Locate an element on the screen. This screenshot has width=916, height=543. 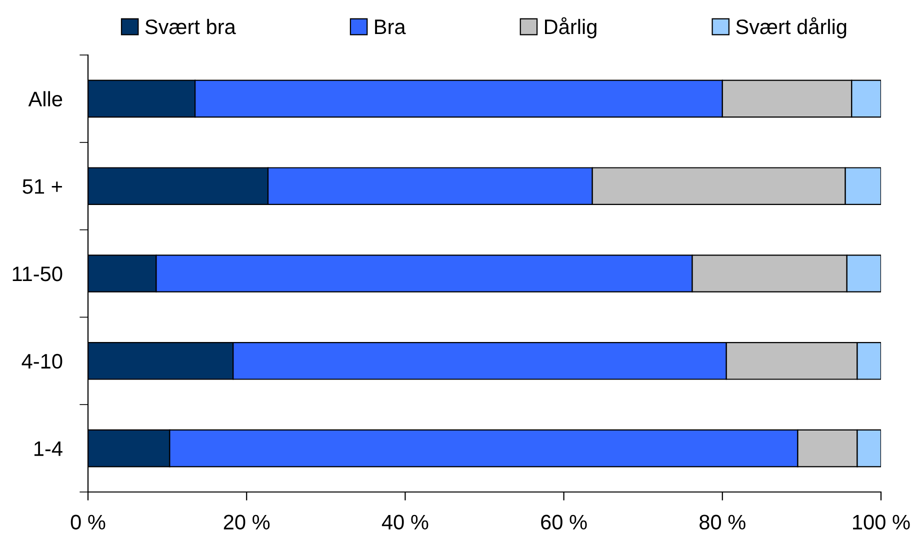
x-tick-label: 0 % is located at coordinates (88, 522).